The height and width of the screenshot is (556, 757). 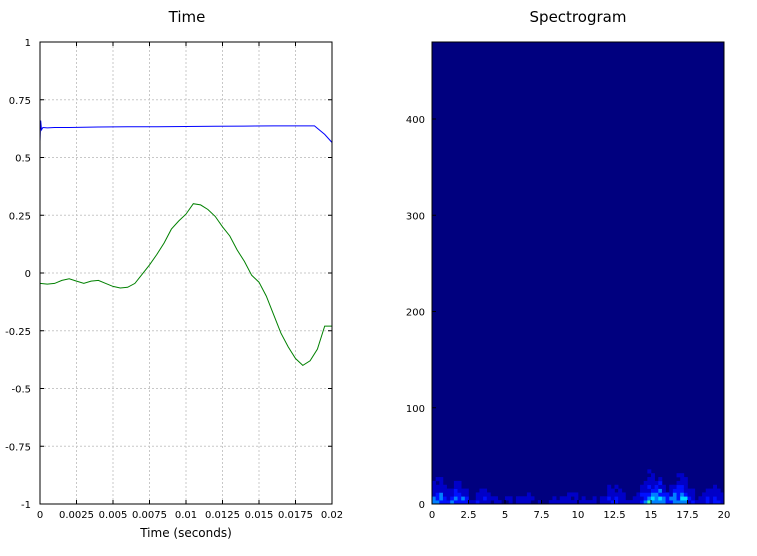 I want to click on time-x-tick-label: 0.005, so click(x=113, y=515).